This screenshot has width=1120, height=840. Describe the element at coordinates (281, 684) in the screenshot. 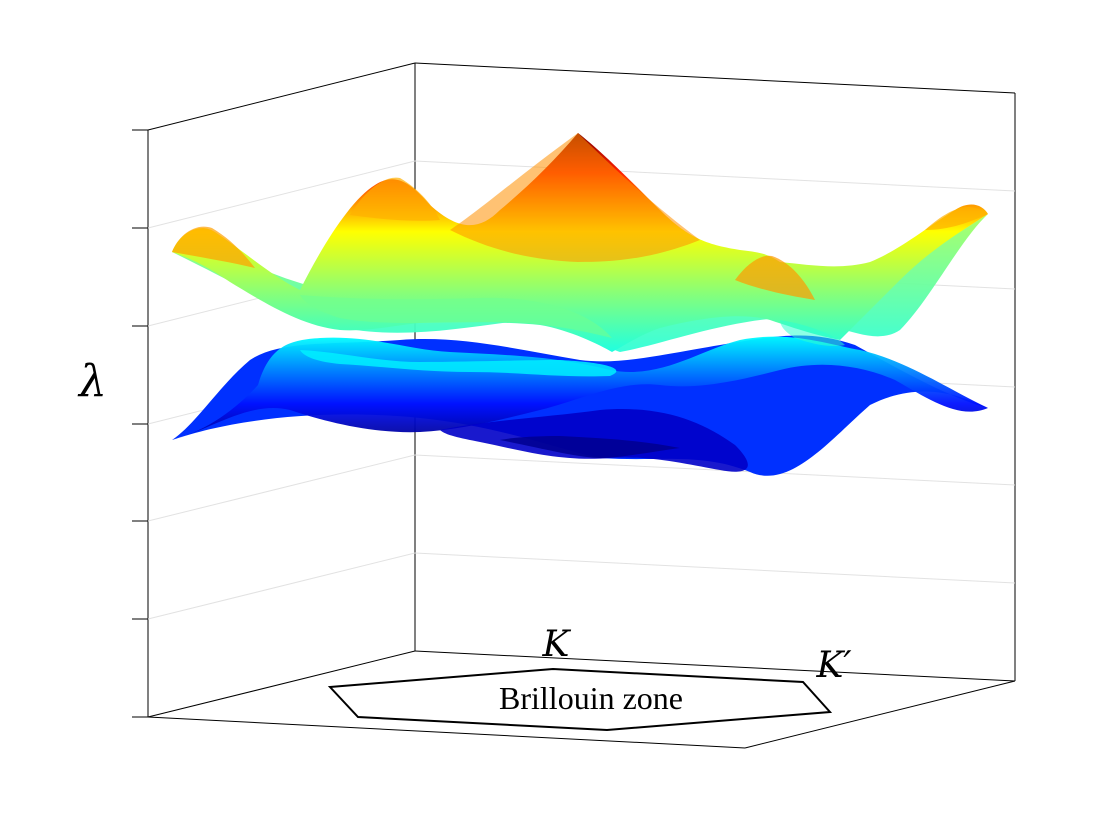

I see `floor-left-back-edge` at that location.